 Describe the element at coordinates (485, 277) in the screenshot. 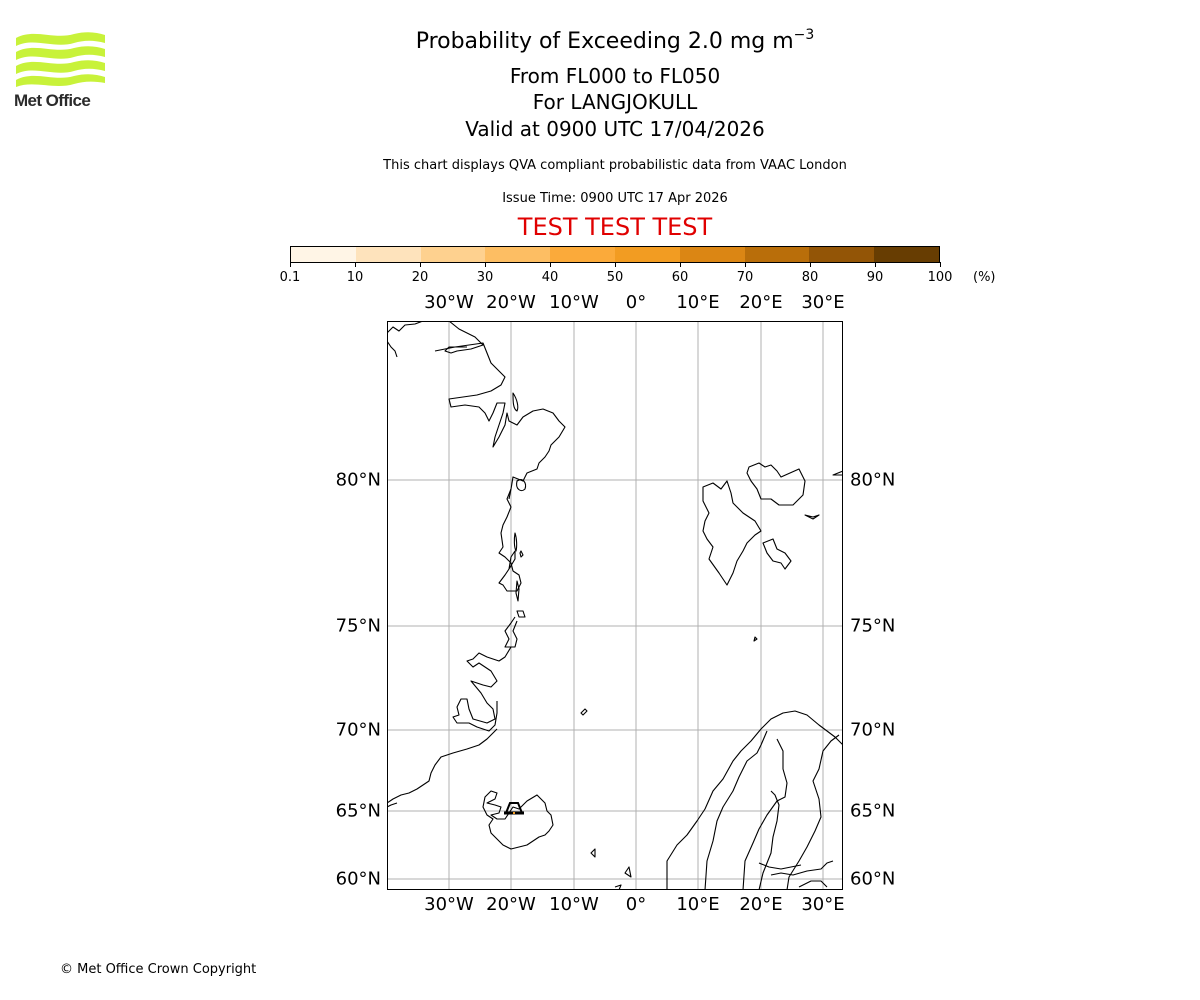

I see `colorbar-tick-label: 30` at that location.